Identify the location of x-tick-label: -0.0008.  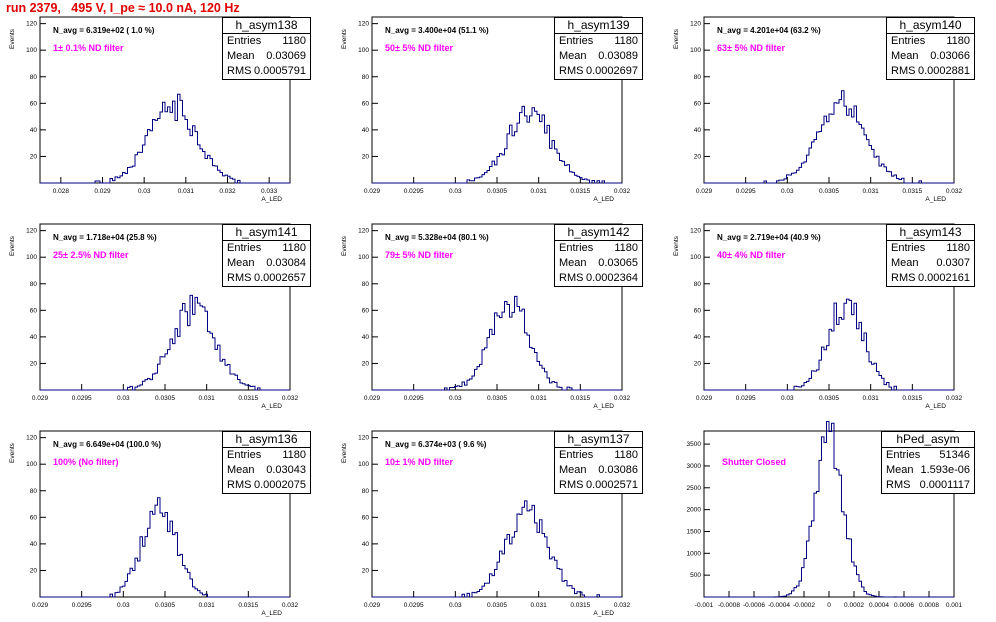
(729, 605).